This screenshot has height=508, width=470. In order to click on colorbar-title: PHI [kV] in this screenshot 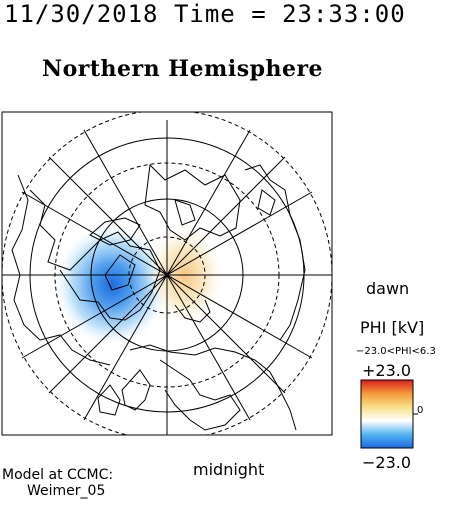, I will do `click(392, 327)`.